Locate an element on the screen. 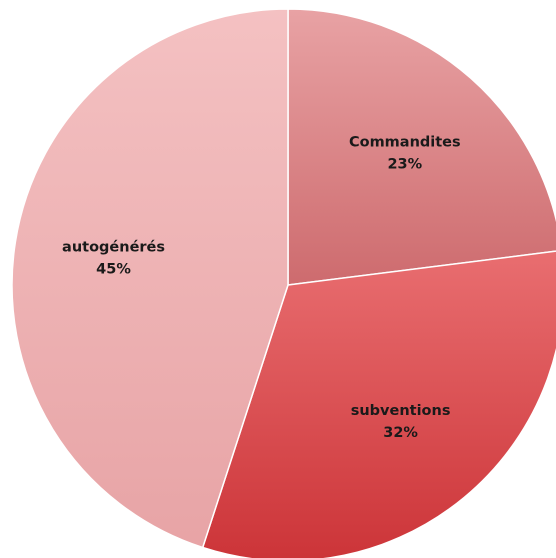  slice-label: subventions is located at coordinates (401, 411).